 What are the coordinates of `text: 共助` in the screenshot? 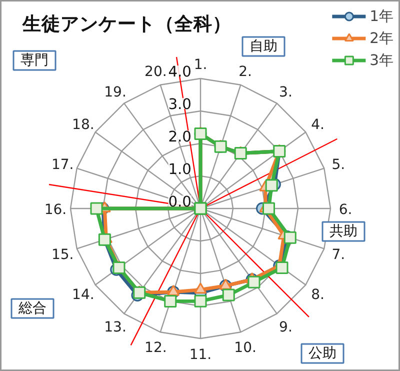 It's located at (344, 232).